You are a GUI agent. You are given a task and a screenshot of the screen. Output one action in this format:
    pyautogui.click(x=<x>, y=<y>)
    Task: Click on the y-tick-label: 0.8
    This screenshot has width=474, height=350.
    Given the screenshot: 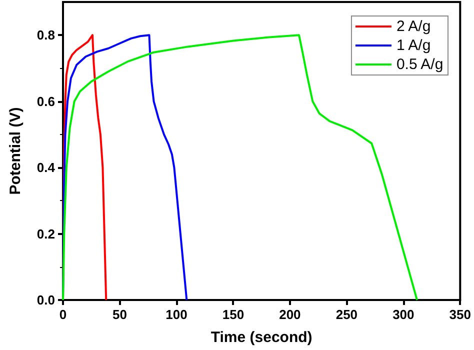 What is the action you would take?
    pyautogui.click(x=45, y=35)
    